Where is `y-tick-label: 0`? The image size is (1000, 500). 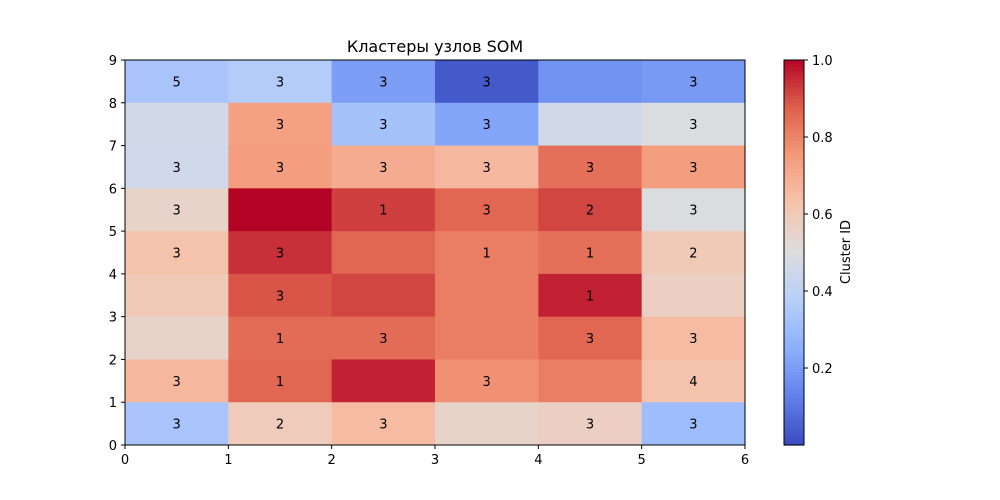
y-tick-label: 0 is located at coordinates (113, 446).